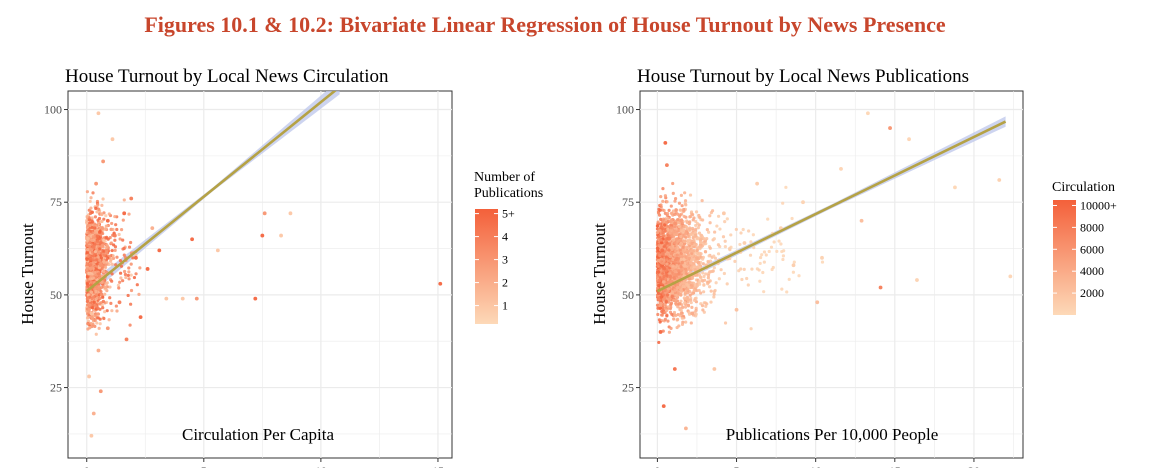 This screenshot has height=468, width=1166. I want to click on x-axis-ticks: 0 5 10 15, so click(264, 463).